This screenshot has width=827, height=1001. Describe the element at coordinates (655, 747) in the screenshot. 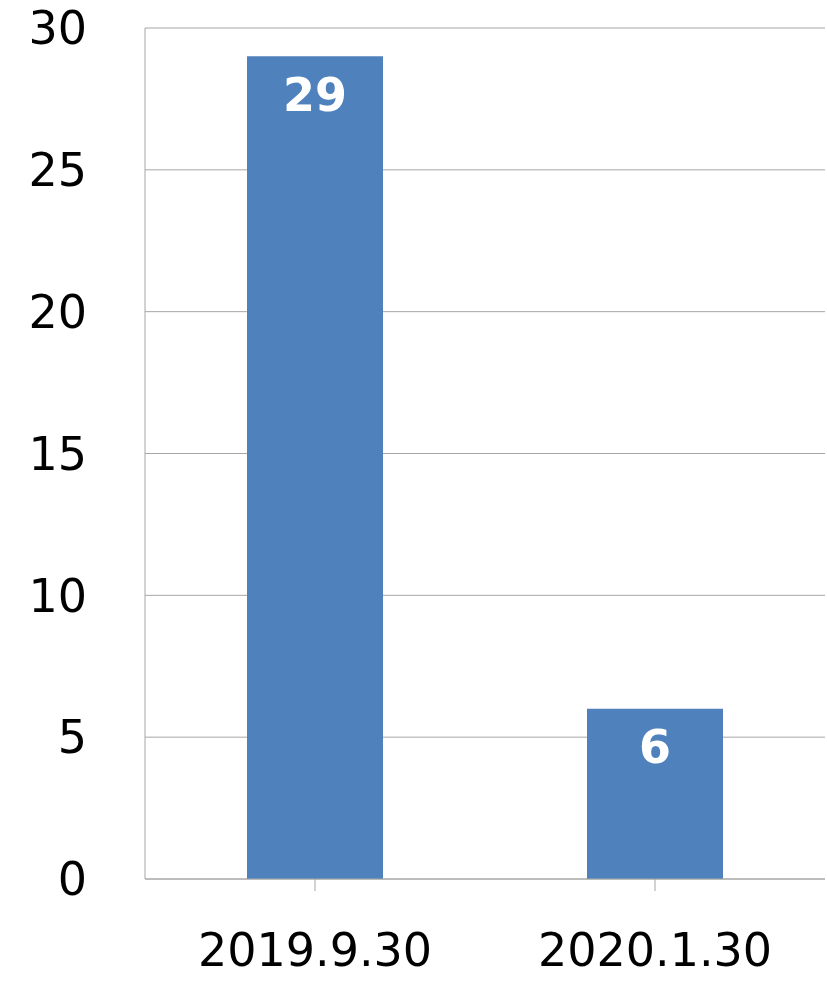

I see `data-label: 6` at that location.